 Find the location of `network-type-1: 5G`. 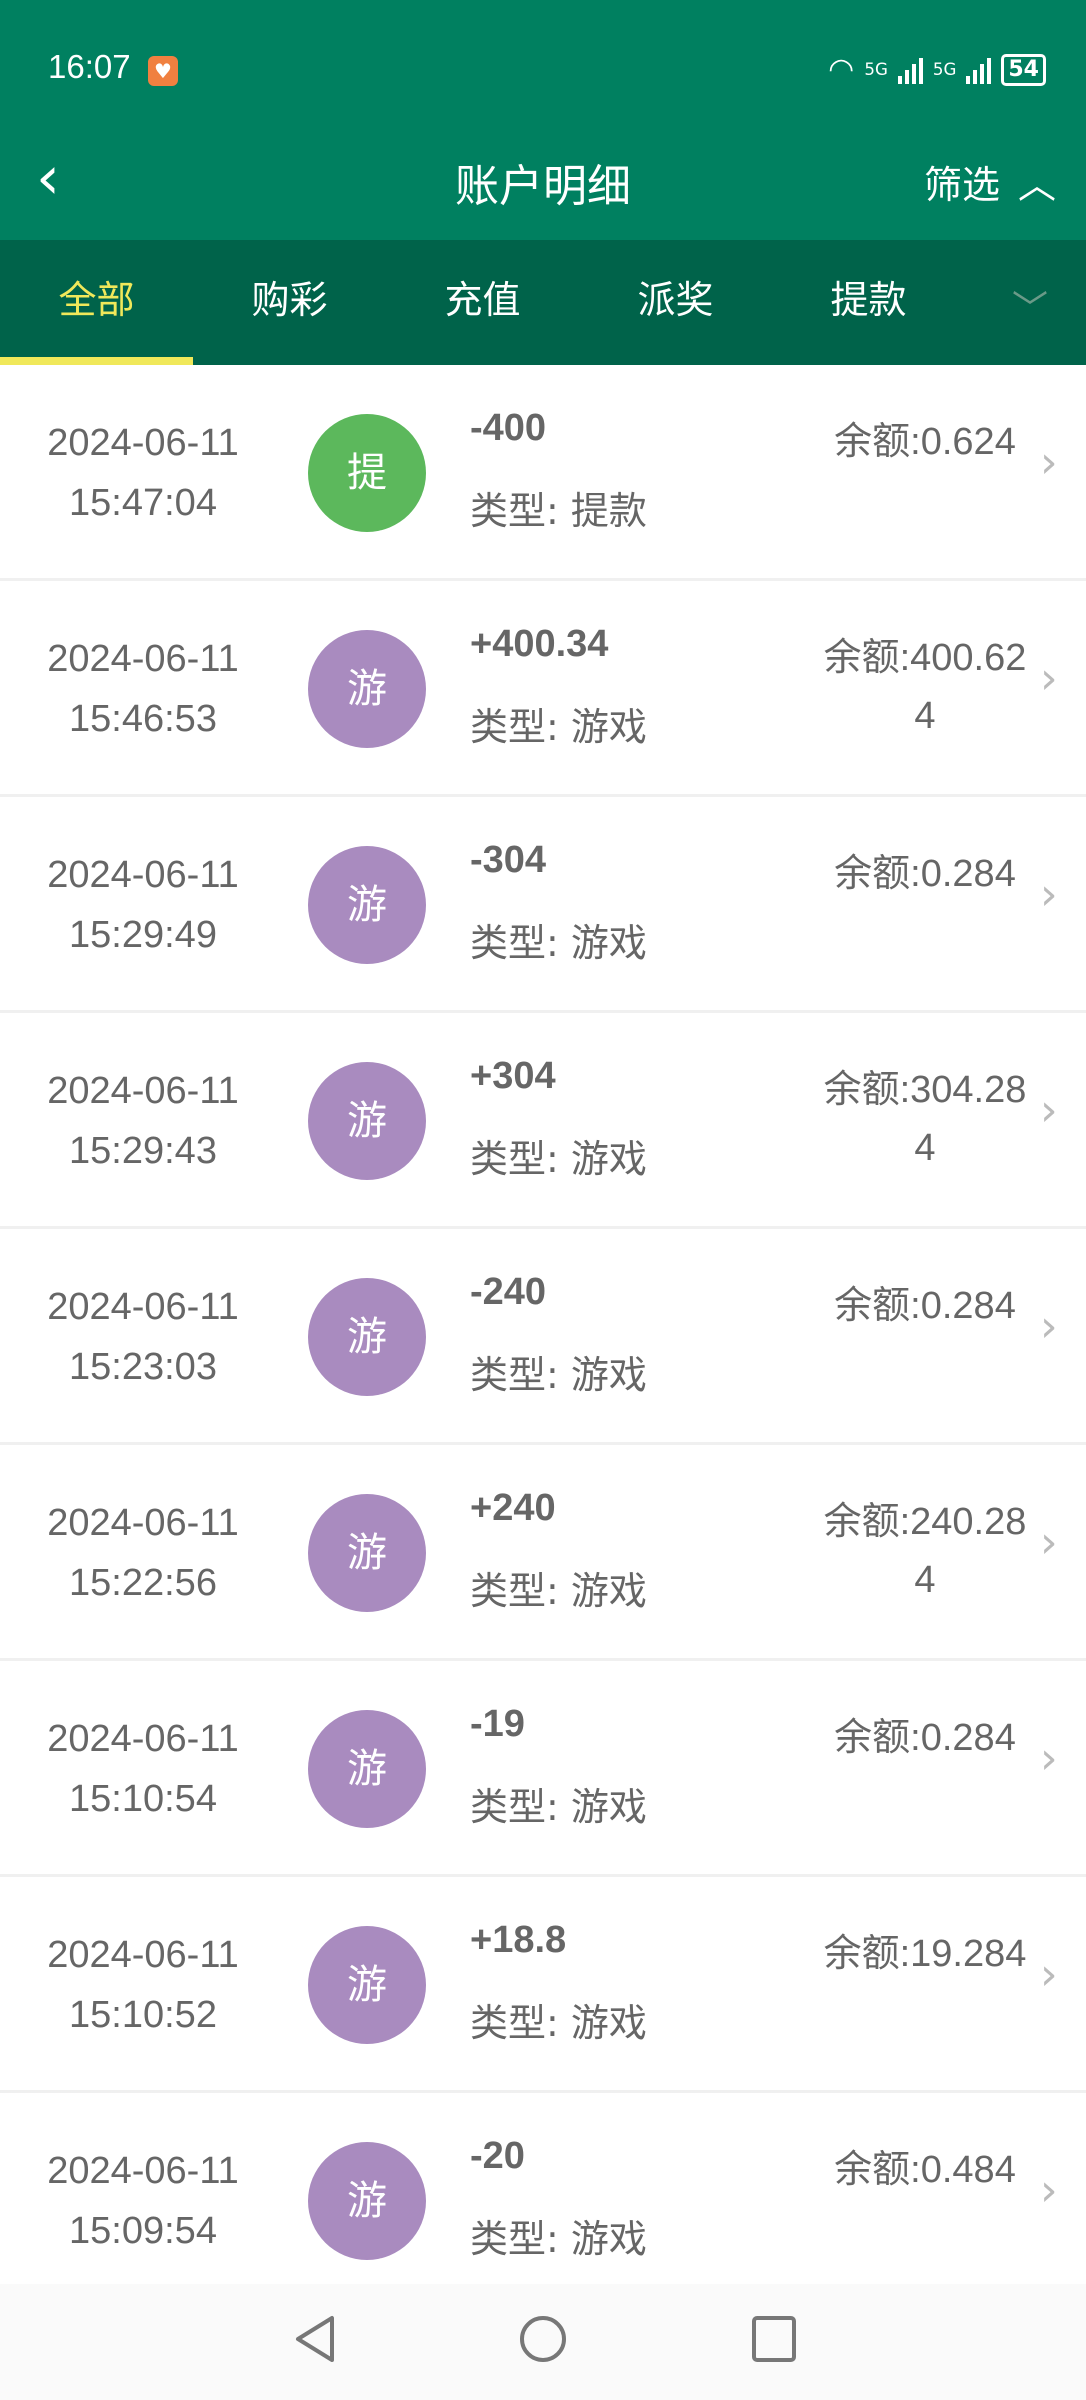

network-type-1: 5G is located at coordinates (876, 69).